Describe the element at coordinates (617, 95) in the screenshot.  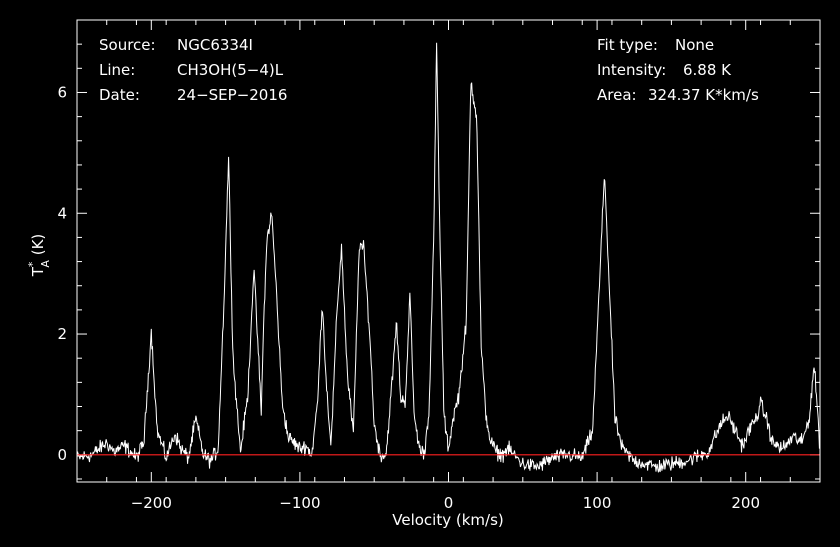
I see `area-key: Area:` at that location.